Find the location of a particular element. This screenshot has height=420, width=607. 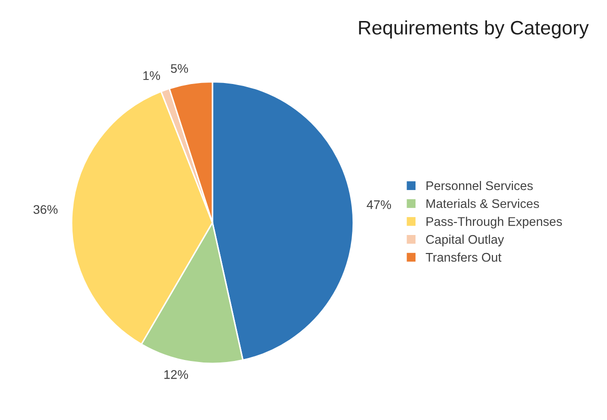

legend-label: Pass-Through Expenses is located at coordinates (494, 222).